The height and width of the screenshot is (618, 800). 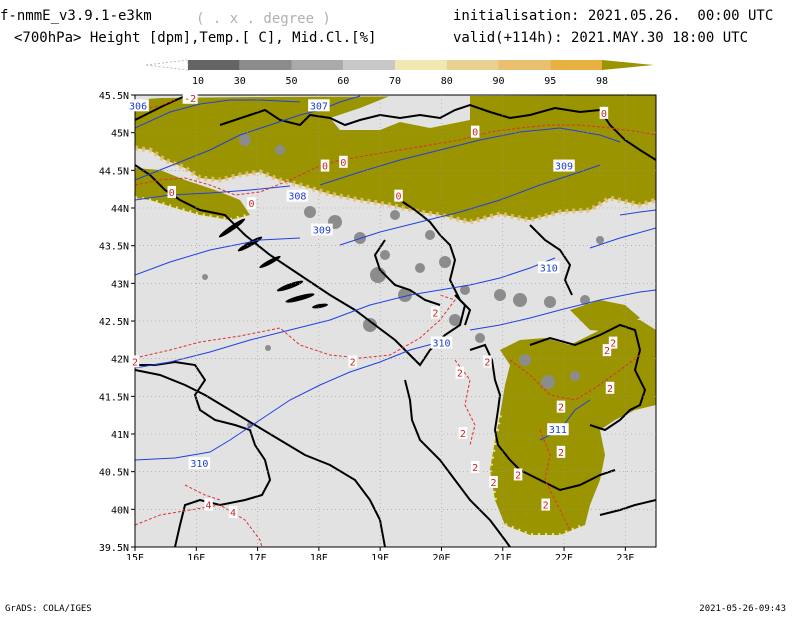 What do you see at coordinates (343, 81) in the screenshot?
I see `colorbar-label: 60` at bounding box center [343, 81].